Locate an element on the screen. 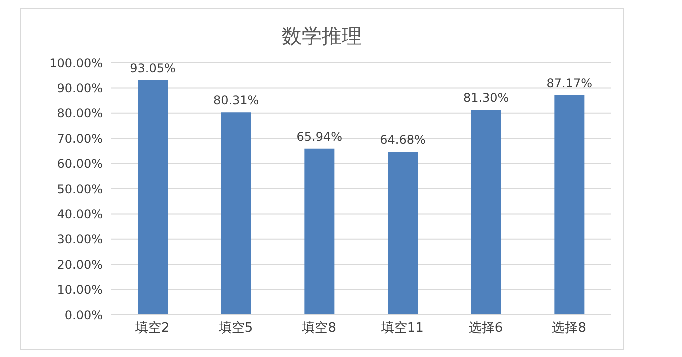  y-tick-label: 50.00% is located at coordinates (80, 189).